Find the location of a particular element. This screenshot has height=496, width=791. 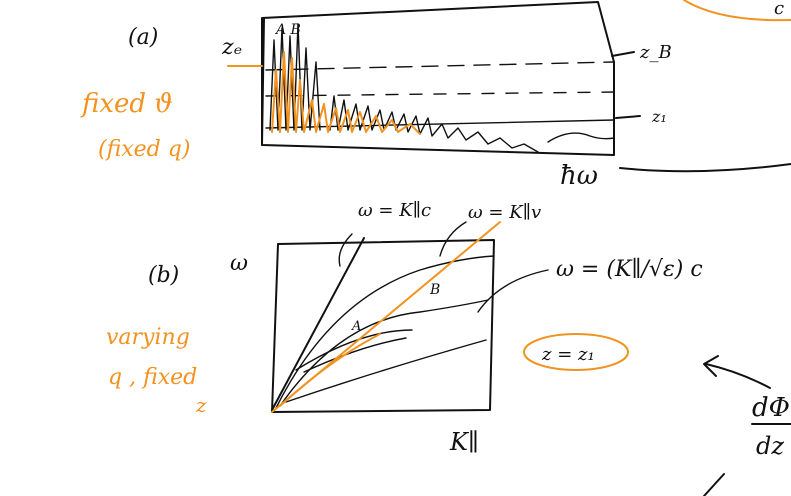

z-note: z is located at coordinates (201, 405).